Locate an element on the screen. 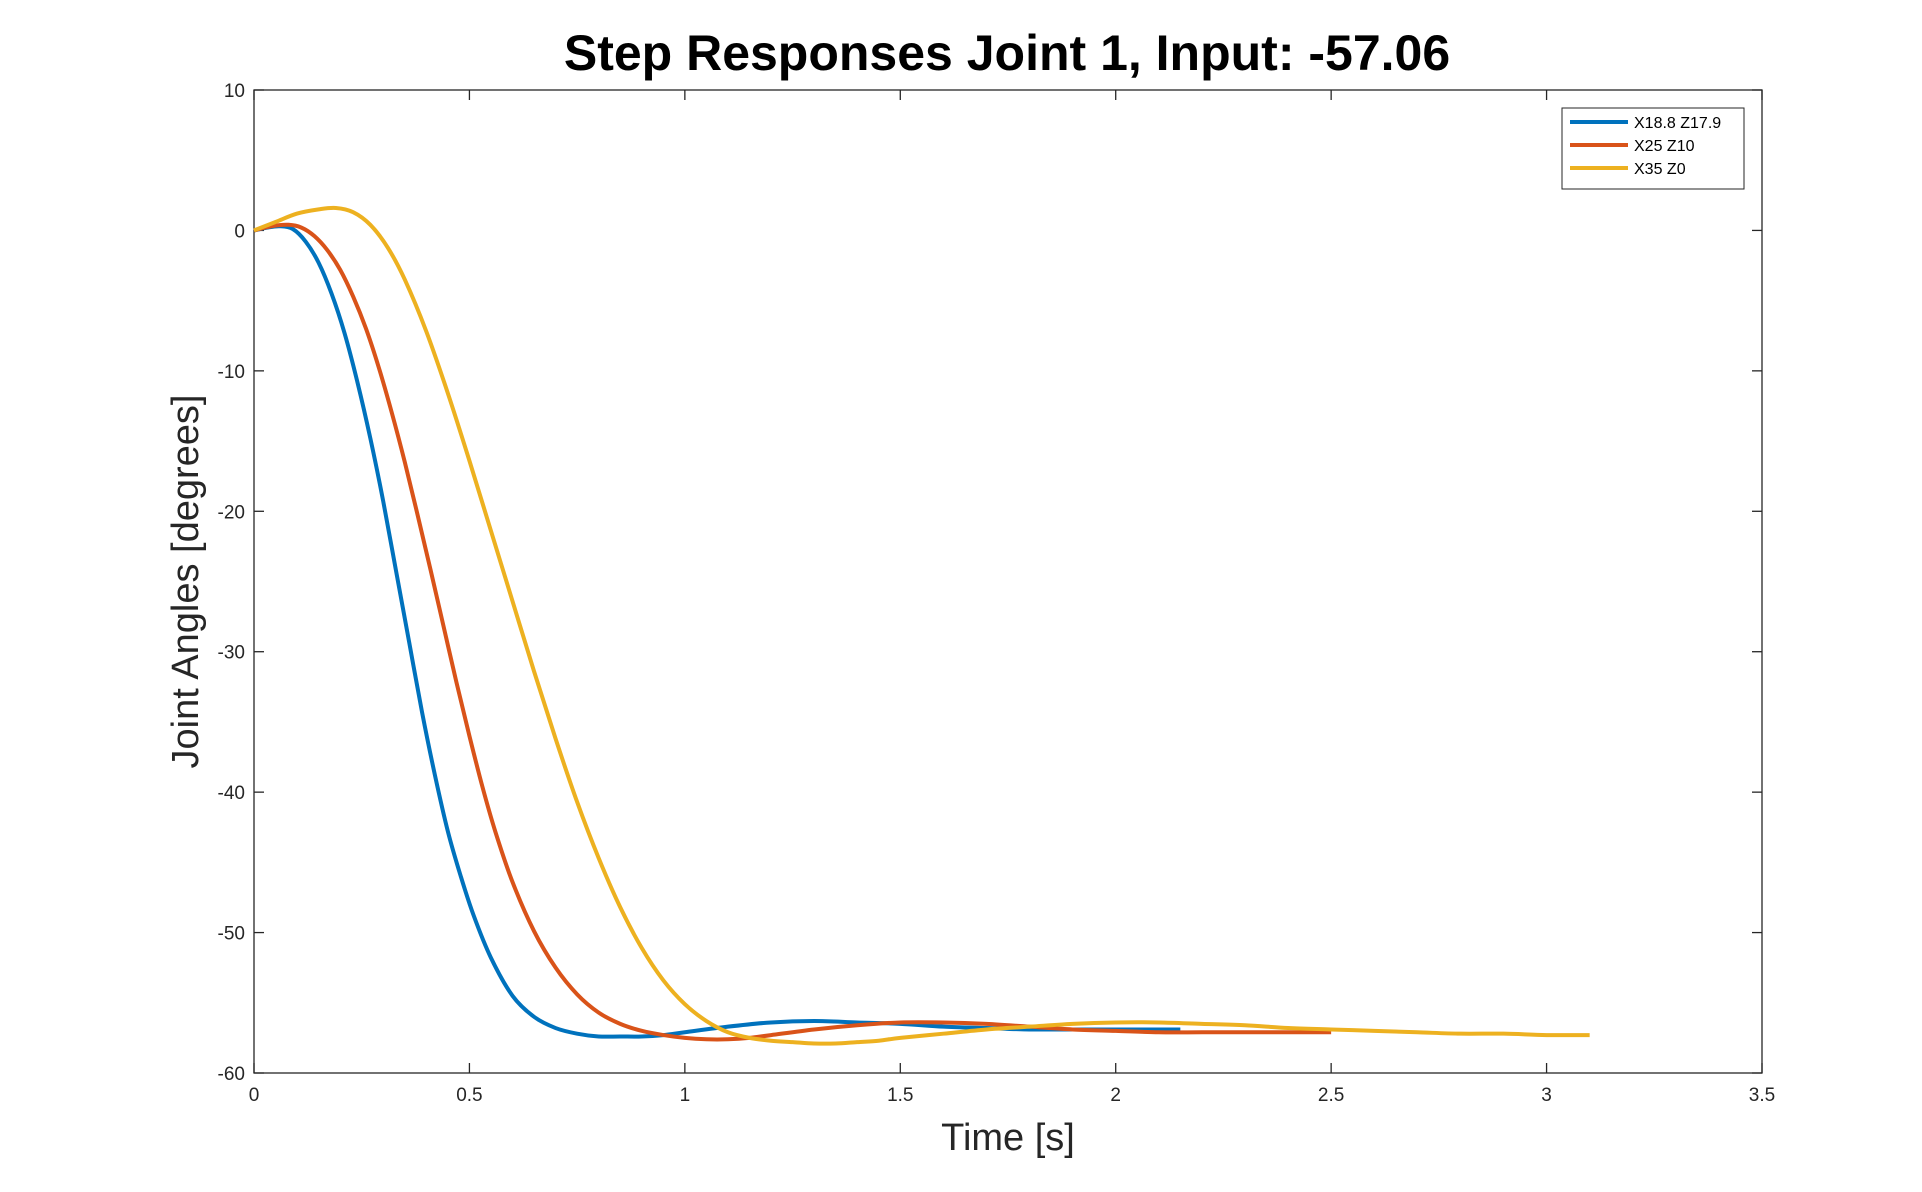  x-axis-label: Time [s] is located at coordinates (1008, 1138).